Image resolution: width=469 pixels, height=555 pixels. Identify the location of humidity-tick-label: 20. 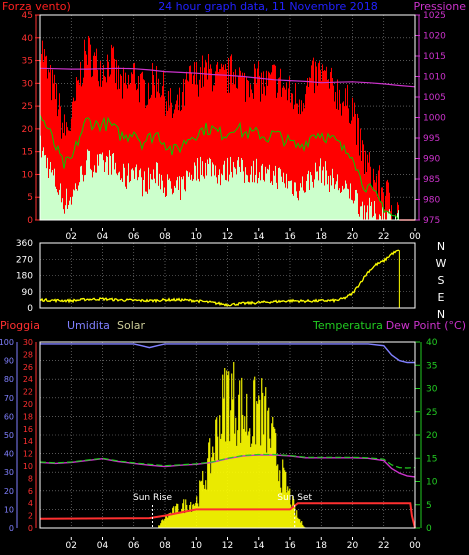
(9, 491).